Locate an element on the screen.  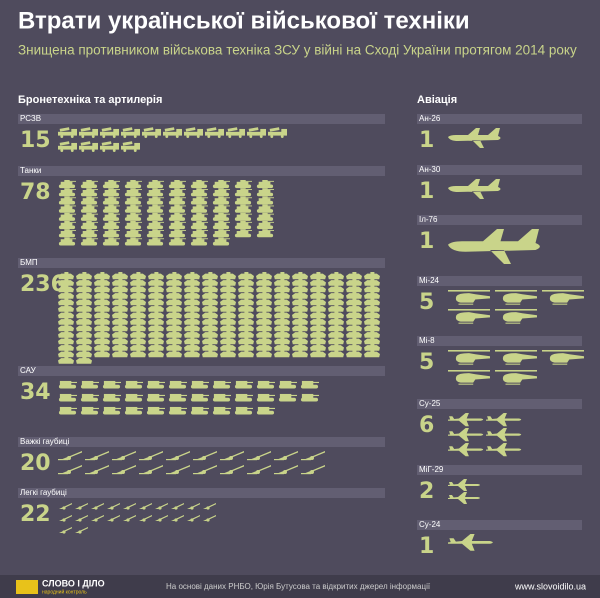
logo-sub: народний контроль is located at coordinates (64, 591).